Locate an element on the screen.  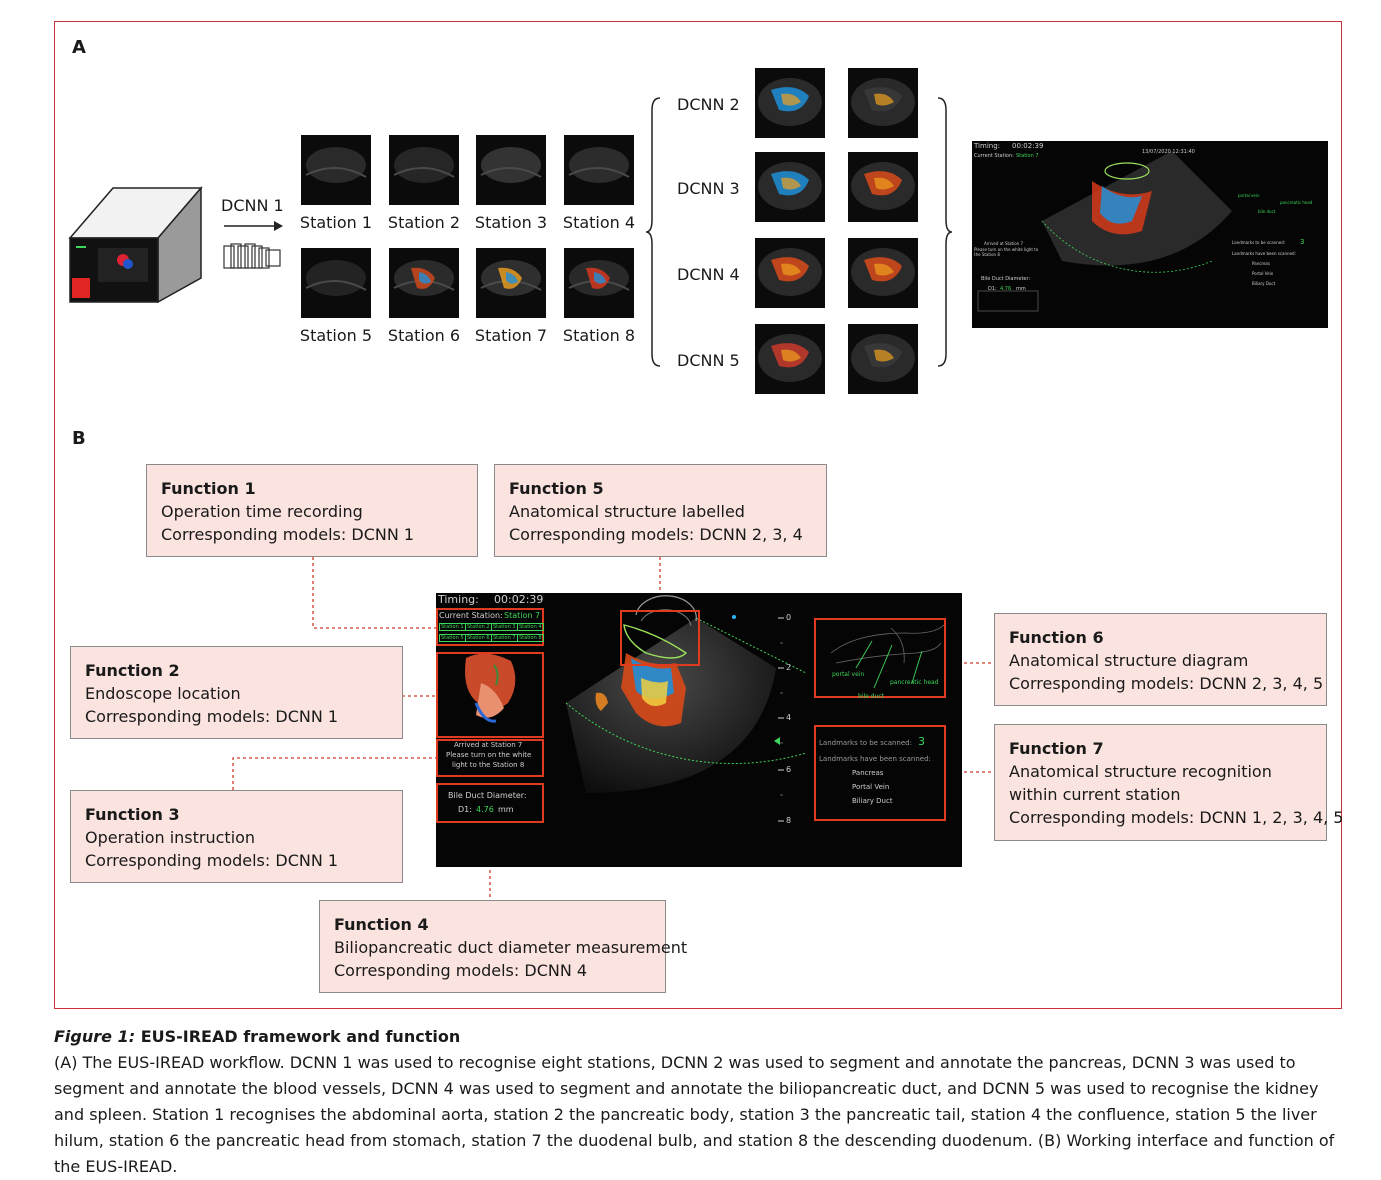
left-brace-icon is located at coordinates (653, 232).